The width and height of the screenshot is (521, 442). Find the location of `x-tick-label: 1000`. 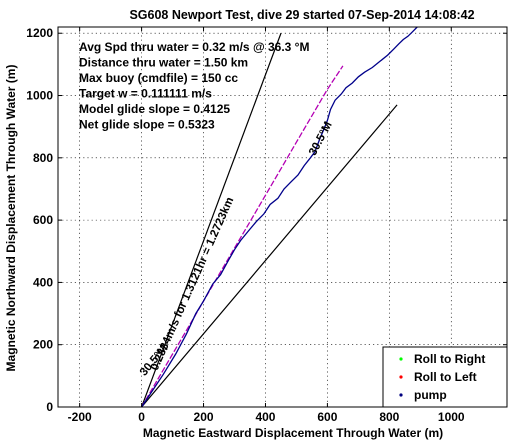

x-tick-label: 1000 is located at coordinates (451, 417).